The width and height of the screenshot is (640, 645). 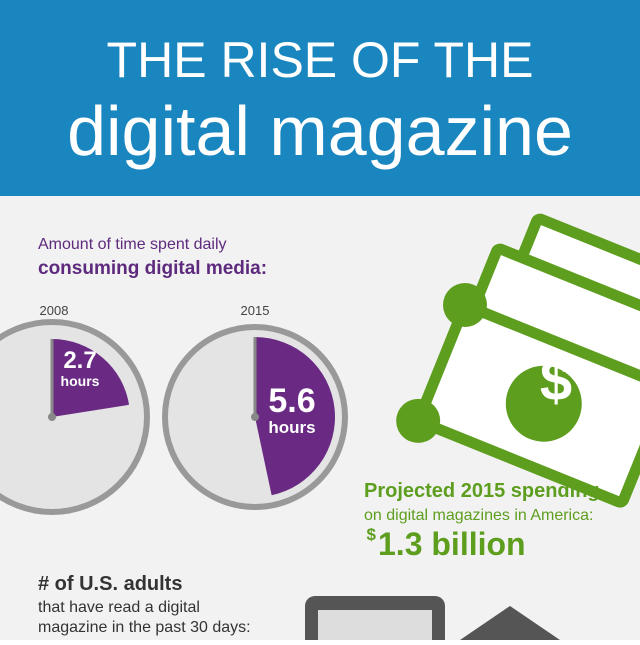 I want to click on tablet-icon, so click(x=432, y=620).